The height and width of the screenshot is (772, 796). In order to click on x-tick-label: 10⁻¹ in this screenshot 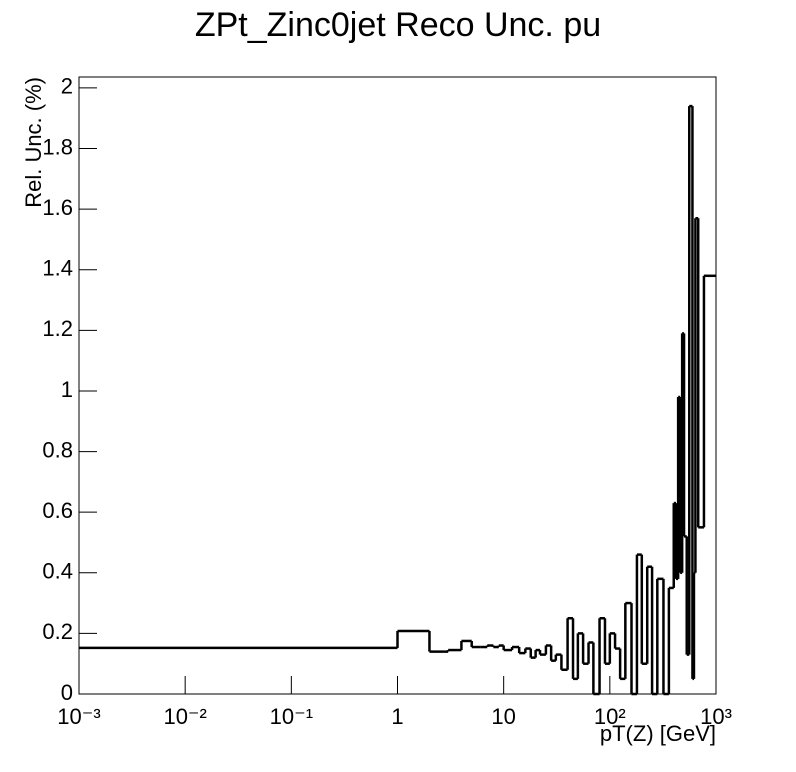, I will do `click(291, 716)`.